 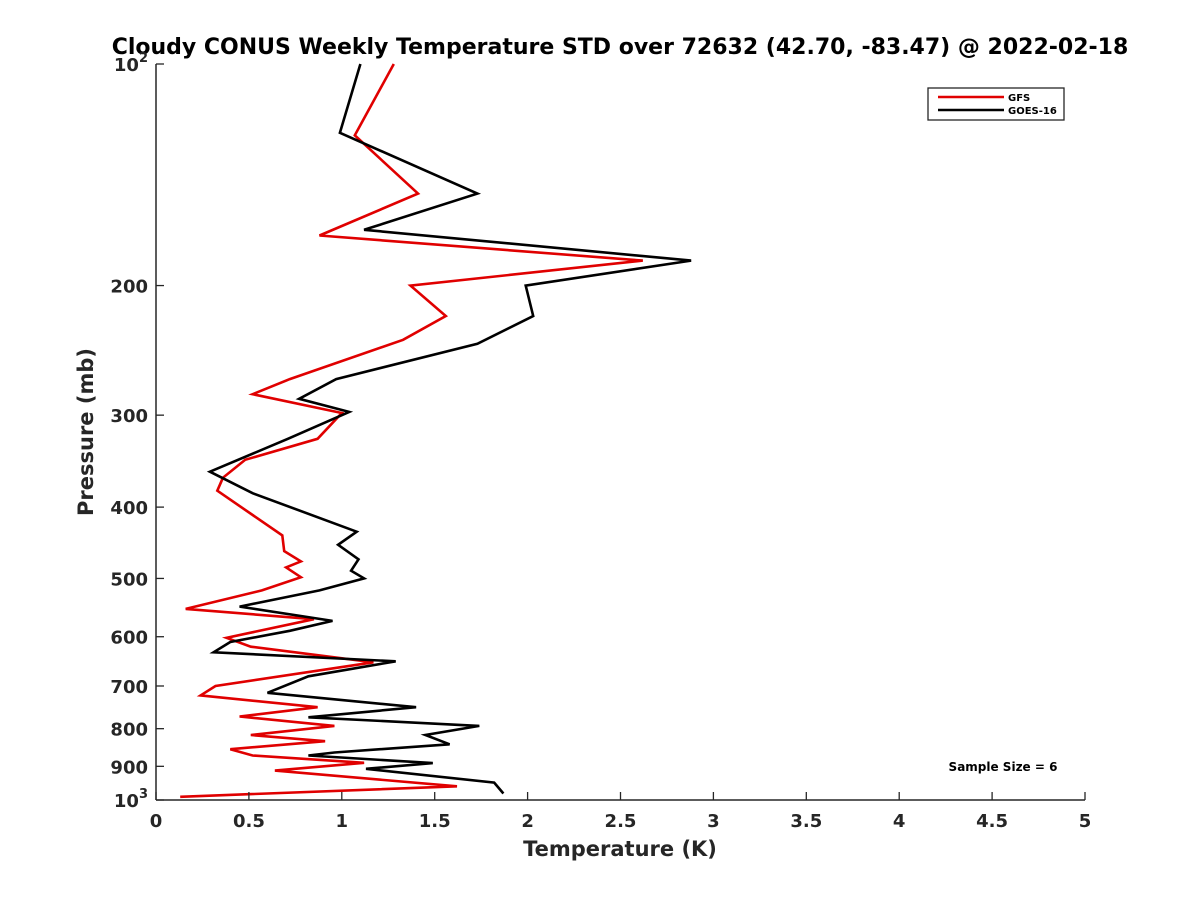 What do you see at coordinates (249, 821) in the screenshot?
I see `x-tick-label: 0.5` at bounding box center [249, 821].